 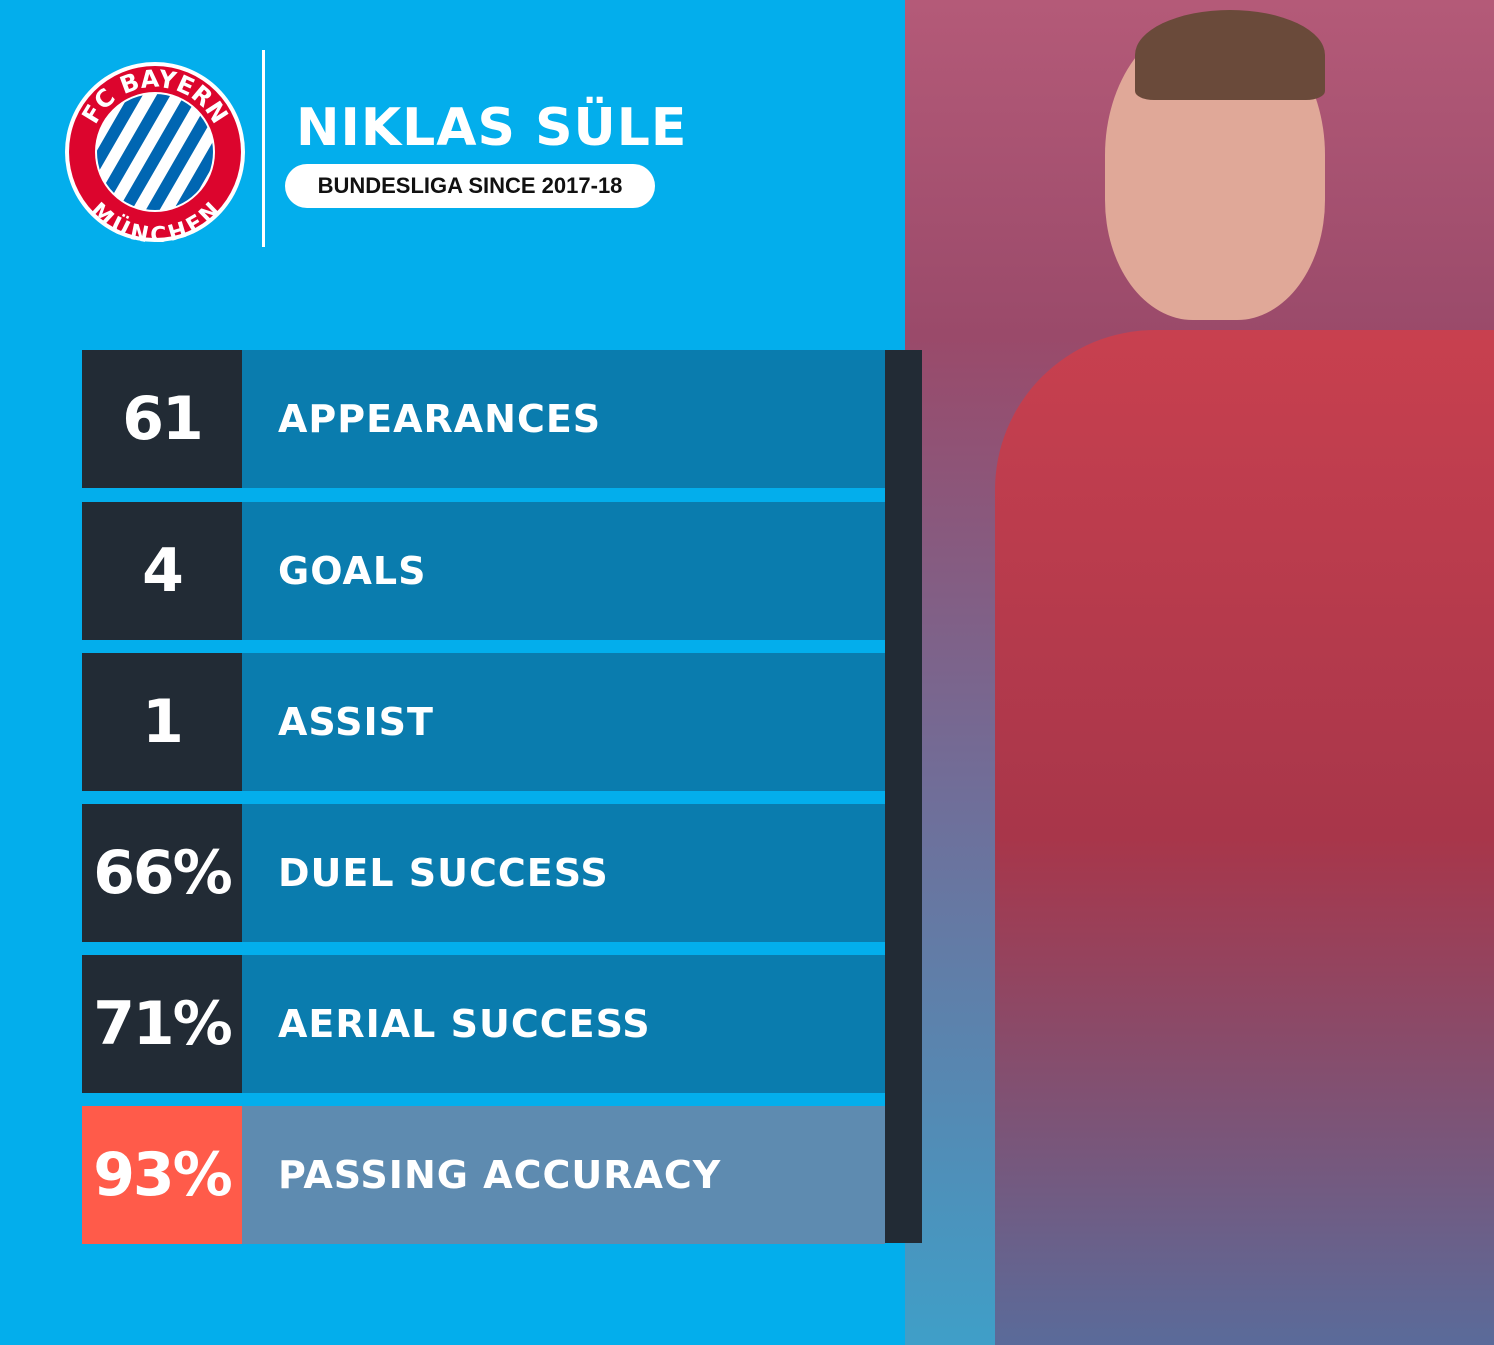 I want to click on player-name: NIKLAS SÜLE, so click(x=492, y=128).